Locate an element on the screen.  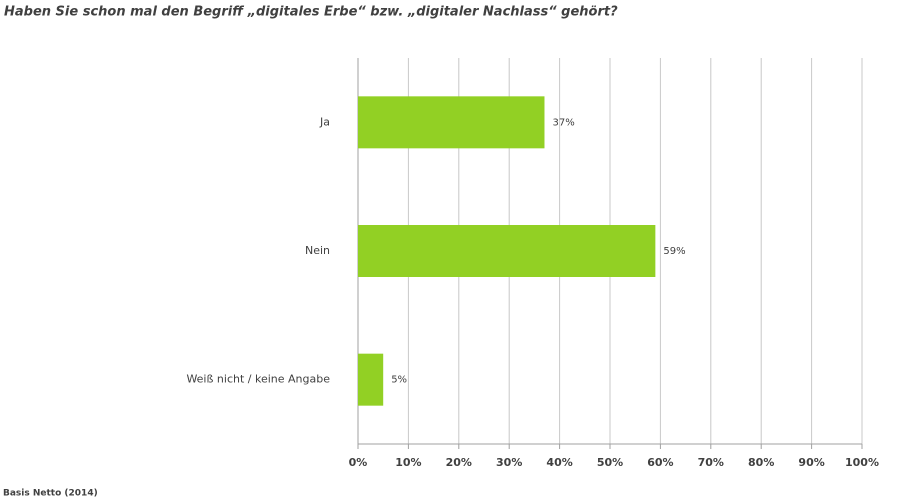
data-label: 5% is located at coordinates (399, 380).